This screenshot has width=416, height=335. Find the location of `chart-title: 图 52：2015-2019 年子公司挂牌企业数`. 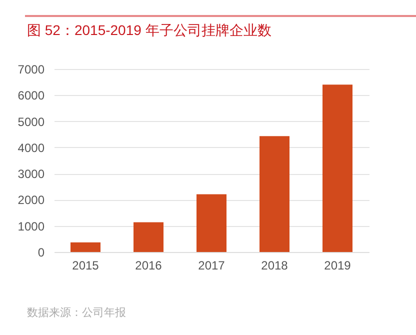

chart-title: 图 52：2015-2019 年子公司挂牌企业数 is located at coordinates (149, 31).